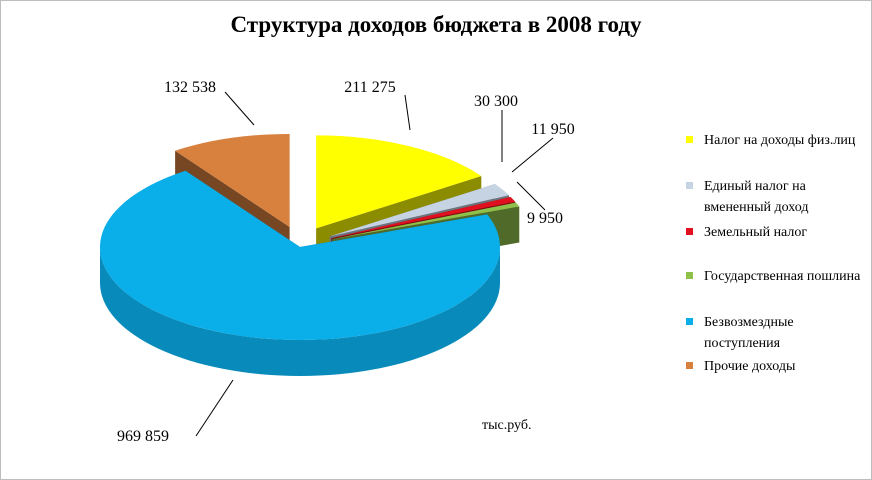 This screenshot has height=480, width=872. I want to click on chart-title: Структура доходов бюджета в 2008 году, so click(436, 24).